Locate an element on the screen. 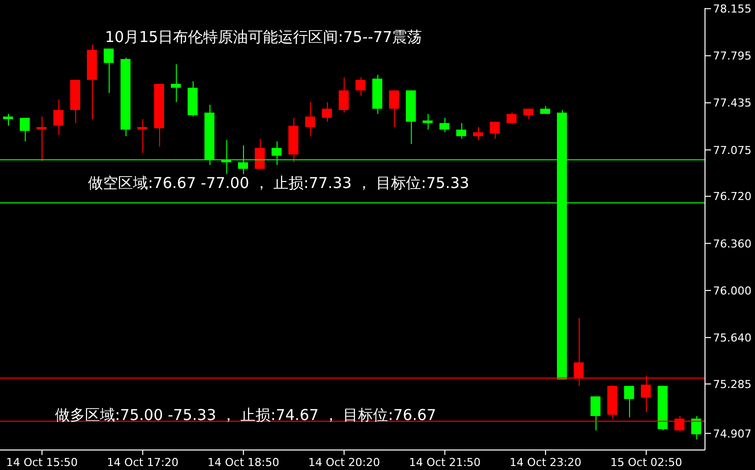  x-tick-label: 14 Oct 17:20 is located at coordinates (142, 462).